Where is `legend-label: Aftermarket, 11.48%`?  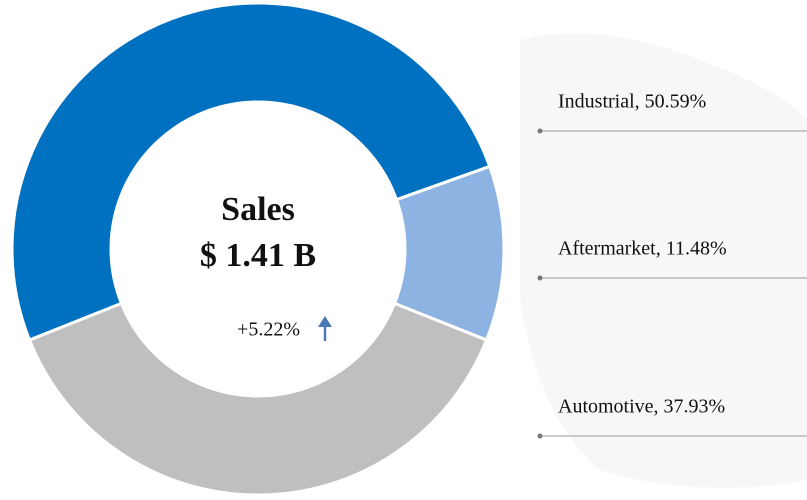
legend-label: Aftermarket, 11.48% is located at coordinates (642, 249).